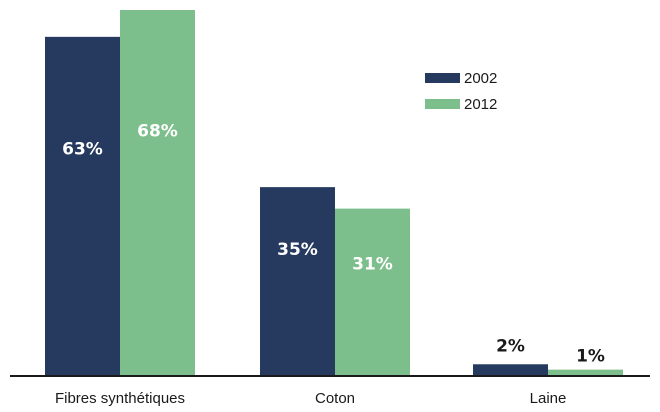  What do you see at coordinates (480, 78) in the screenshot?
I see `legend-label-2002: 2002` at bounding box center [480, 78].